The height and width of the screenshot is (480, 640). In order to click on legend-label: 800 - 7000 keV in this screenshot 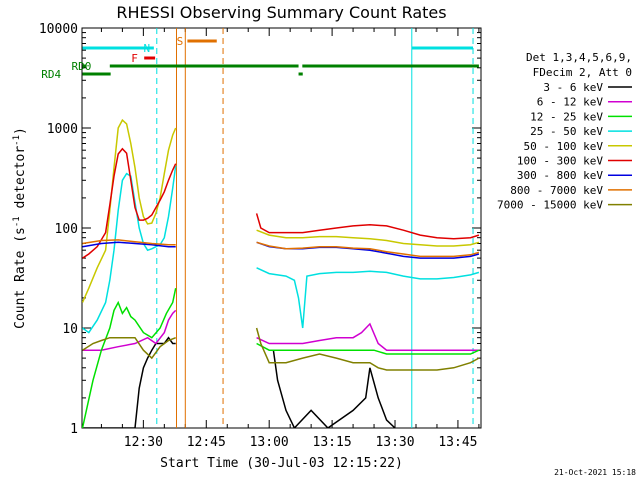, I will do `click(556, 190)`.